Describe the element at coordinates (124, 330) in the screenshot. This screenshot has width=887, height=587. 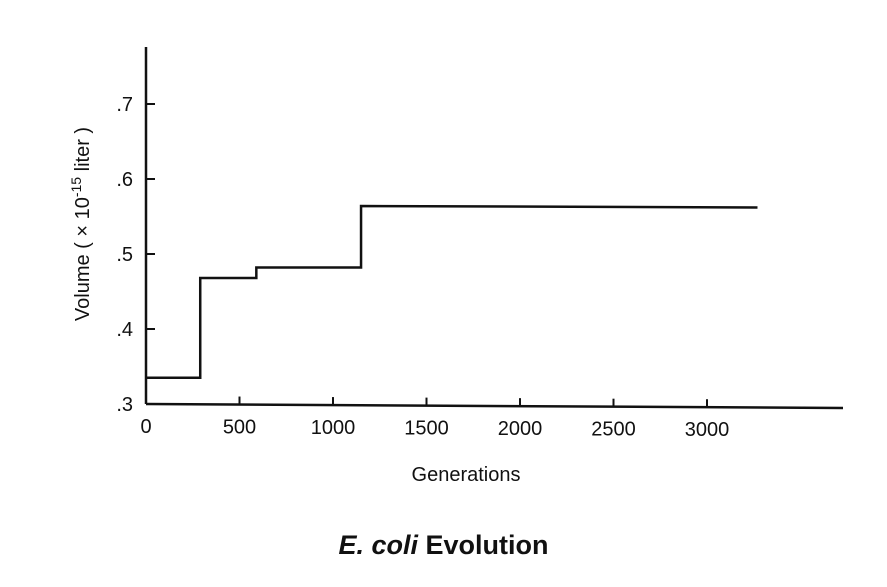
I see `y-tick-label: .4` at that location.